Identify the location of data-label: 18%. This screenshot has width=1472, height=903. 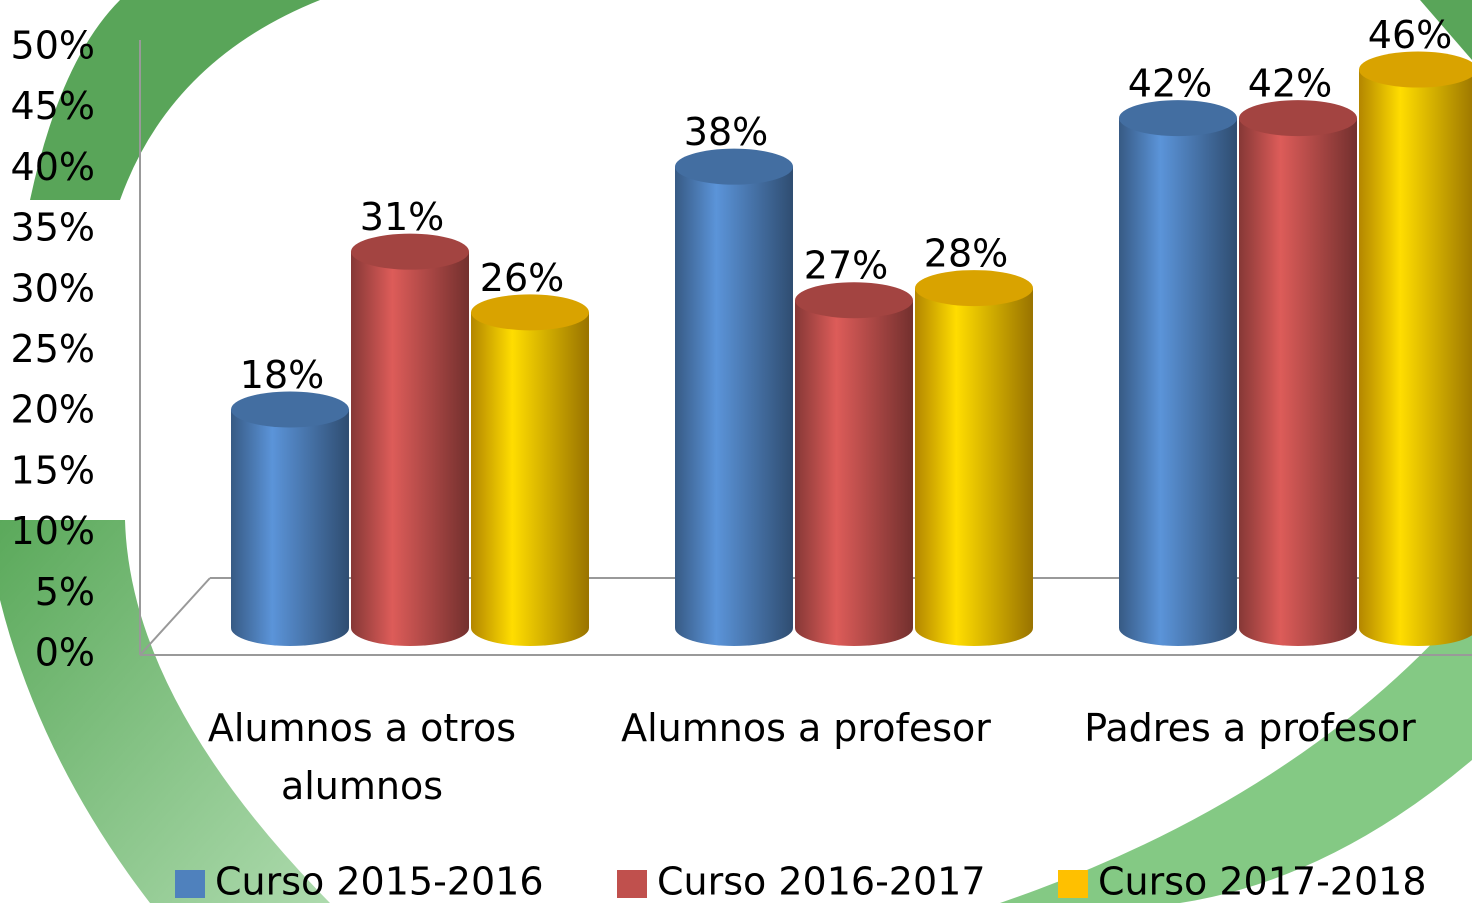
(282, 375).